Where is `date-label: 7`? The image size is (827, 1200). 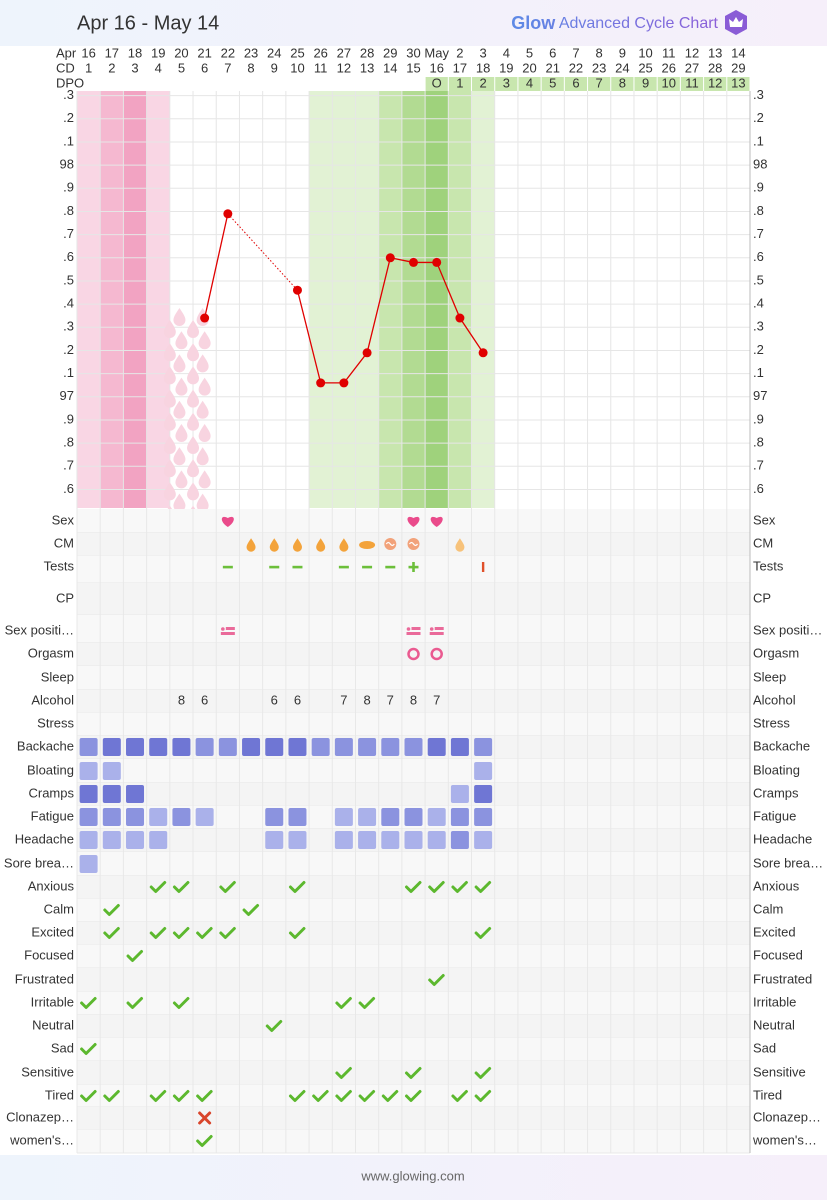 date-label: 7 is located at coordinates (575, 52).